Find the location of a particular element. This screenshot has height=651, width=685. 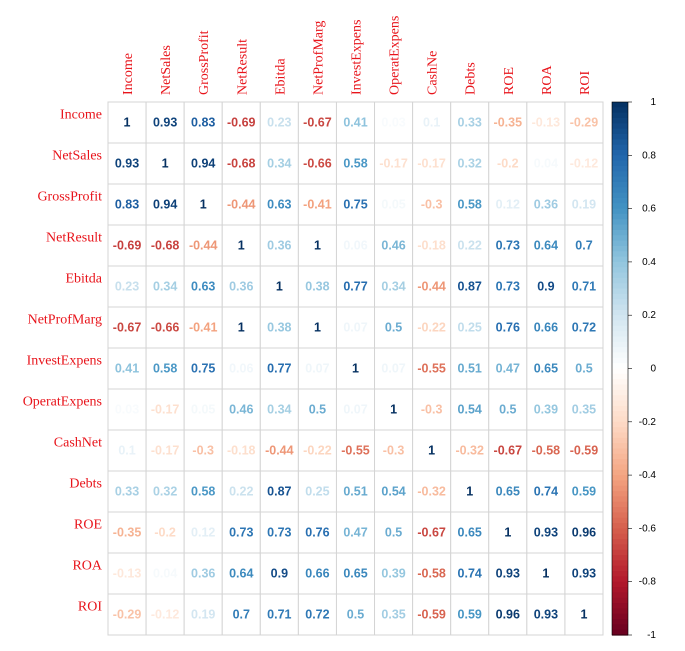

cell-value: -0.41 is located at coordinates (317, 205).